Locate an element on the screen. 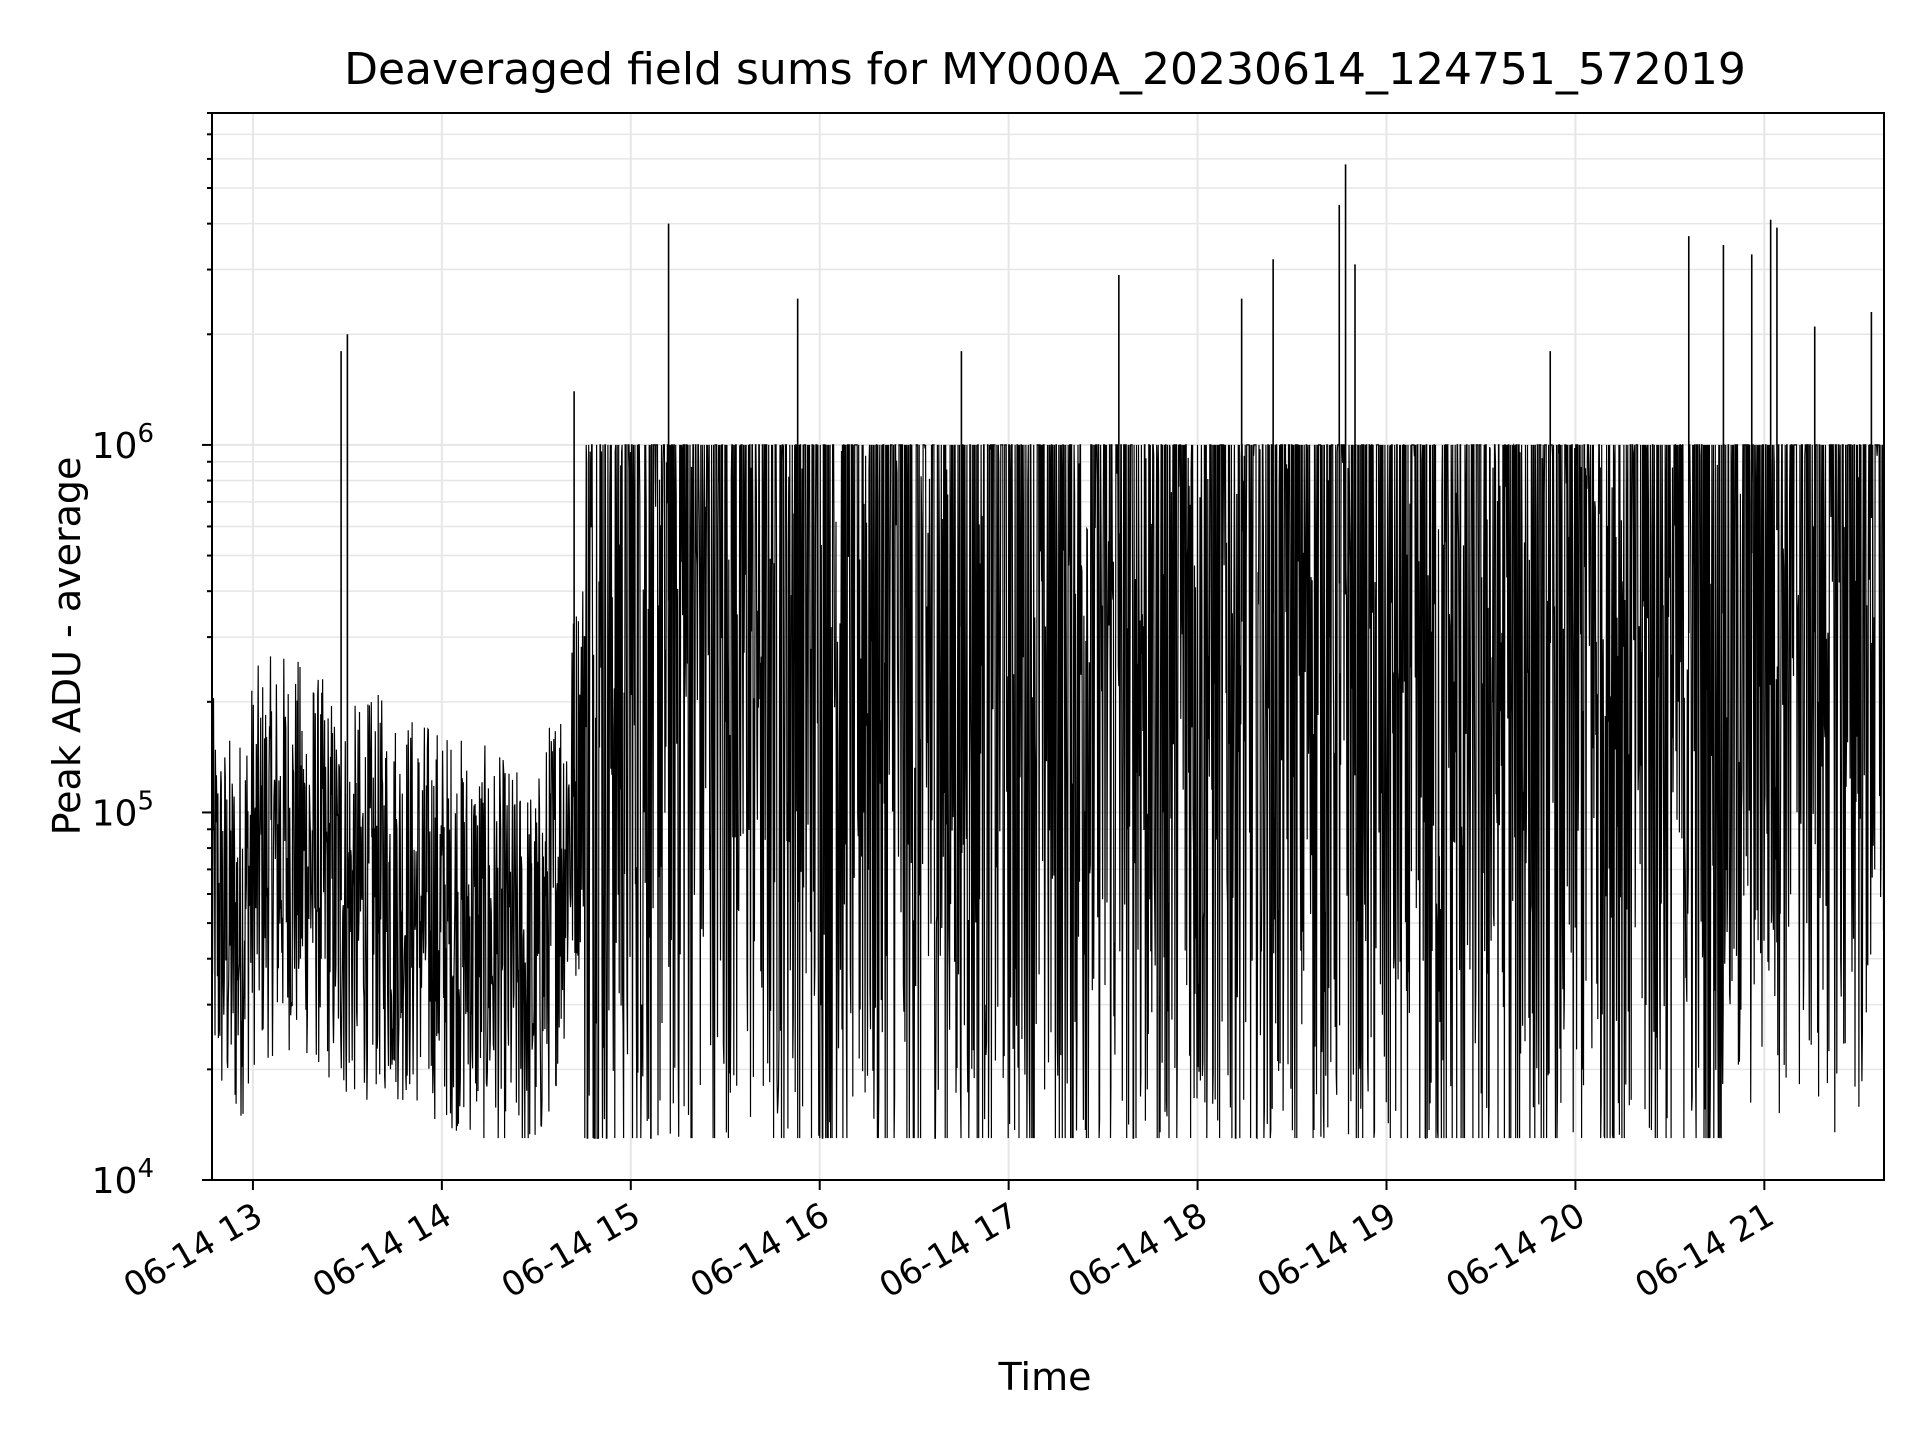 The height and width of the screenshot is (1440, 1920). y-tick-label: 10⁶ is located at coordinates (123, 443).